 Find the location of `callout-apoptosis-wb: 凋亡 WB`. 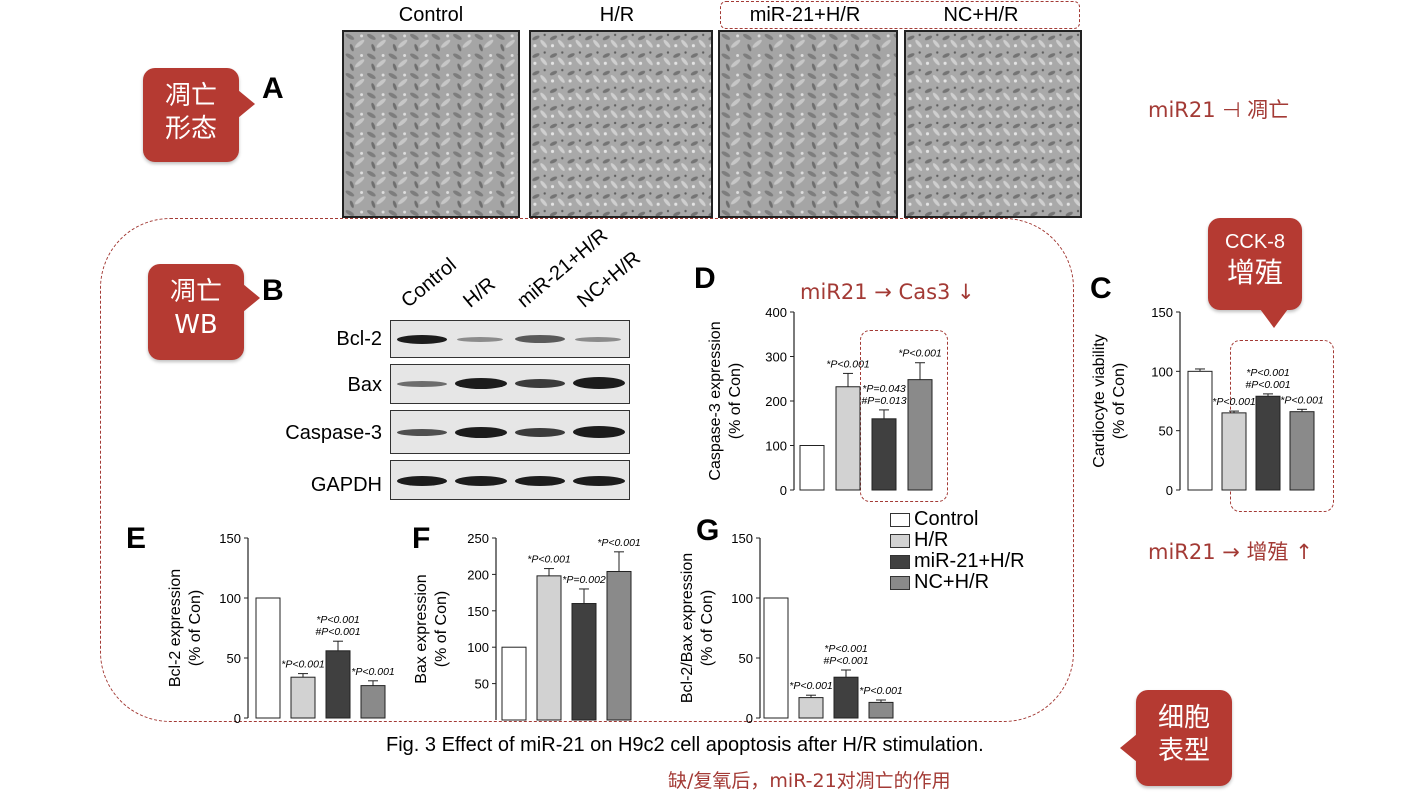

callout-apoptosis-wb: 凋亡 WB is located at coordinates (204, 312).